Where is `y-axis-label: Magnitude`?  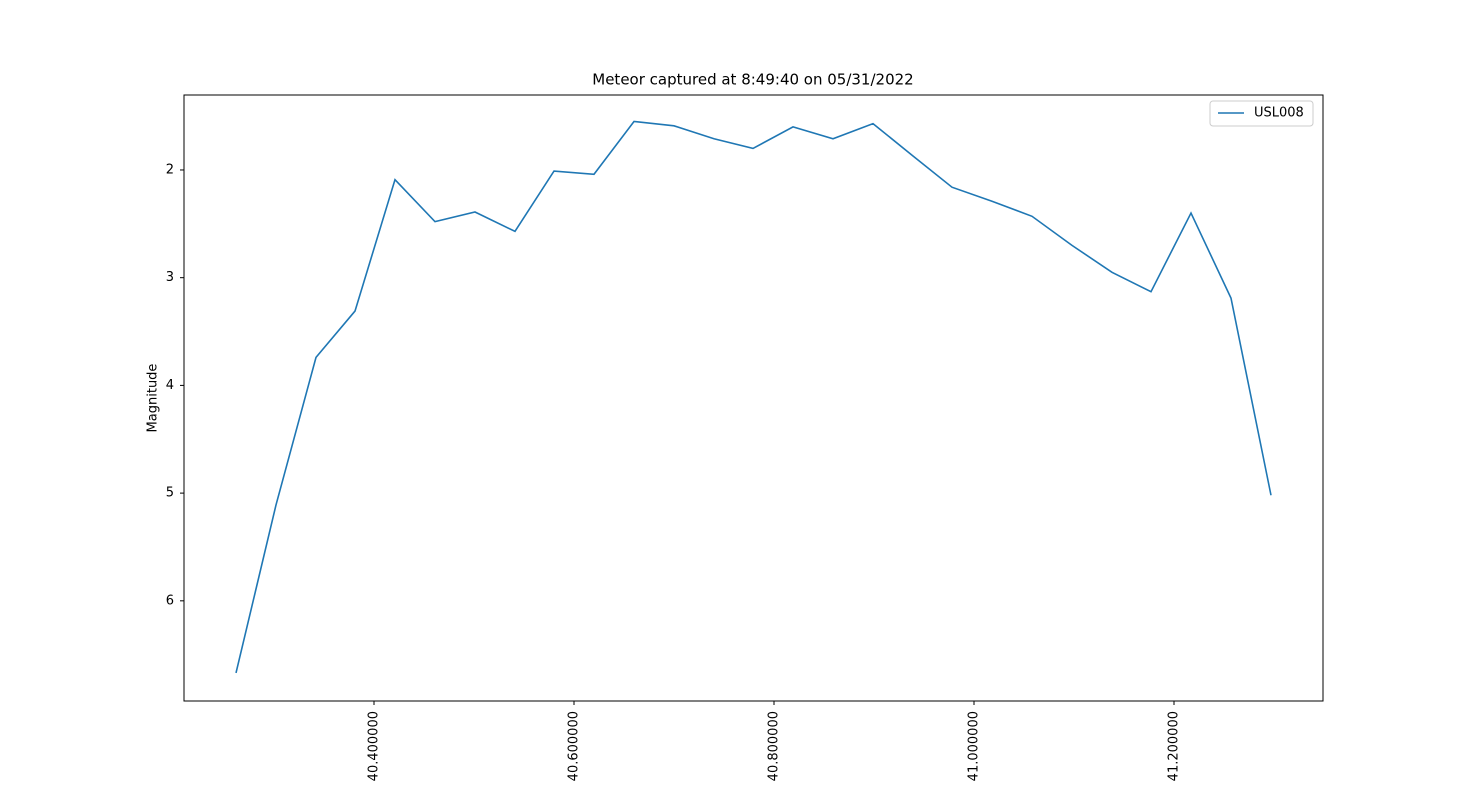
y-axis-label: Magnitude is located at coordinates (153, 398).